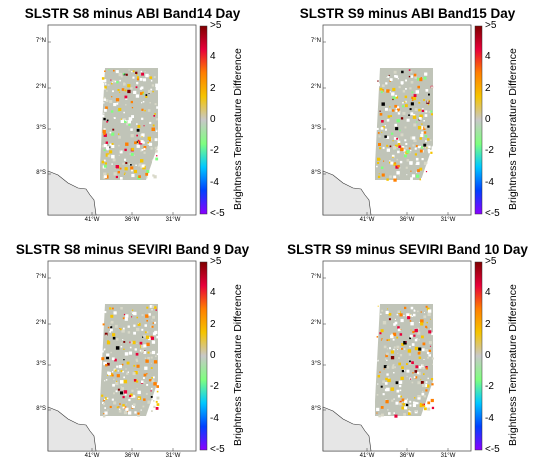 The width and height of the screenshot is (550, 472). I want to click on coastline-landmass, so click(72, 429).